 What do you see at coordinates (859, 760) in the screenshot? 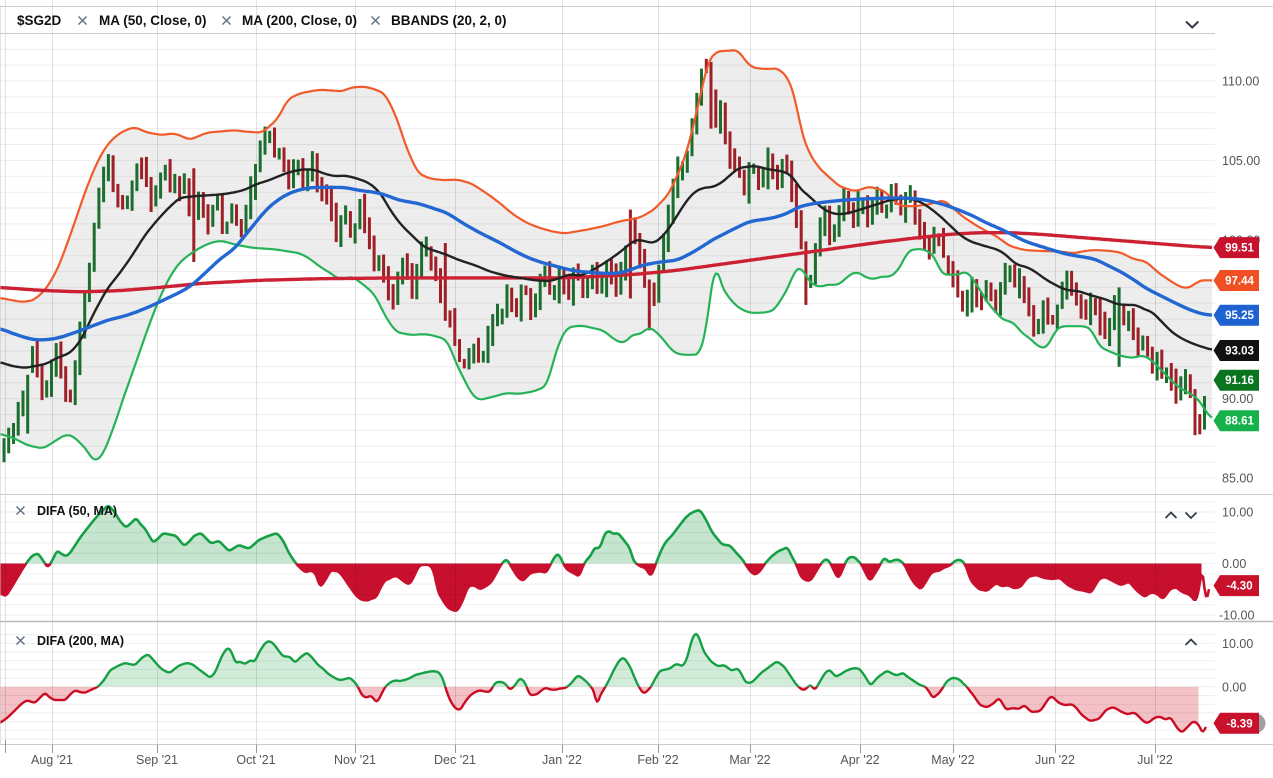
I see `svg-text: Apr '22` at bounding box center [859, 760].